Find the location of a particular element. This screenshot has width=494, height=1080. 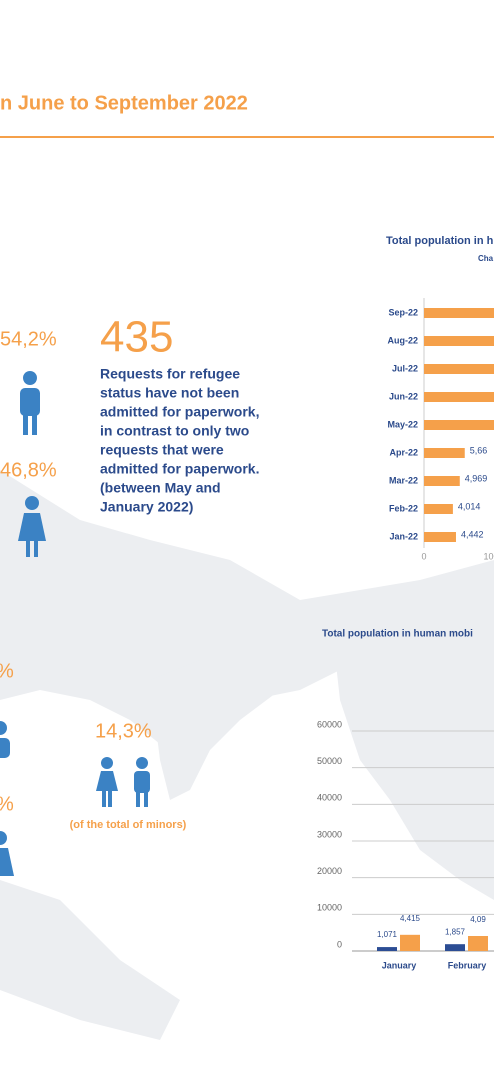

value-label: 4,442 is located at coordinates (472, 534).